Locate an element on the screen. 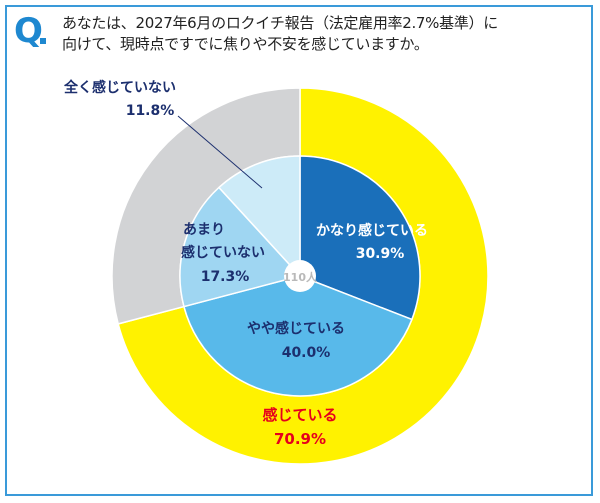 The image size is (600, 503). label-yaya-value: 40.0% is located at coordinates (306, 353).